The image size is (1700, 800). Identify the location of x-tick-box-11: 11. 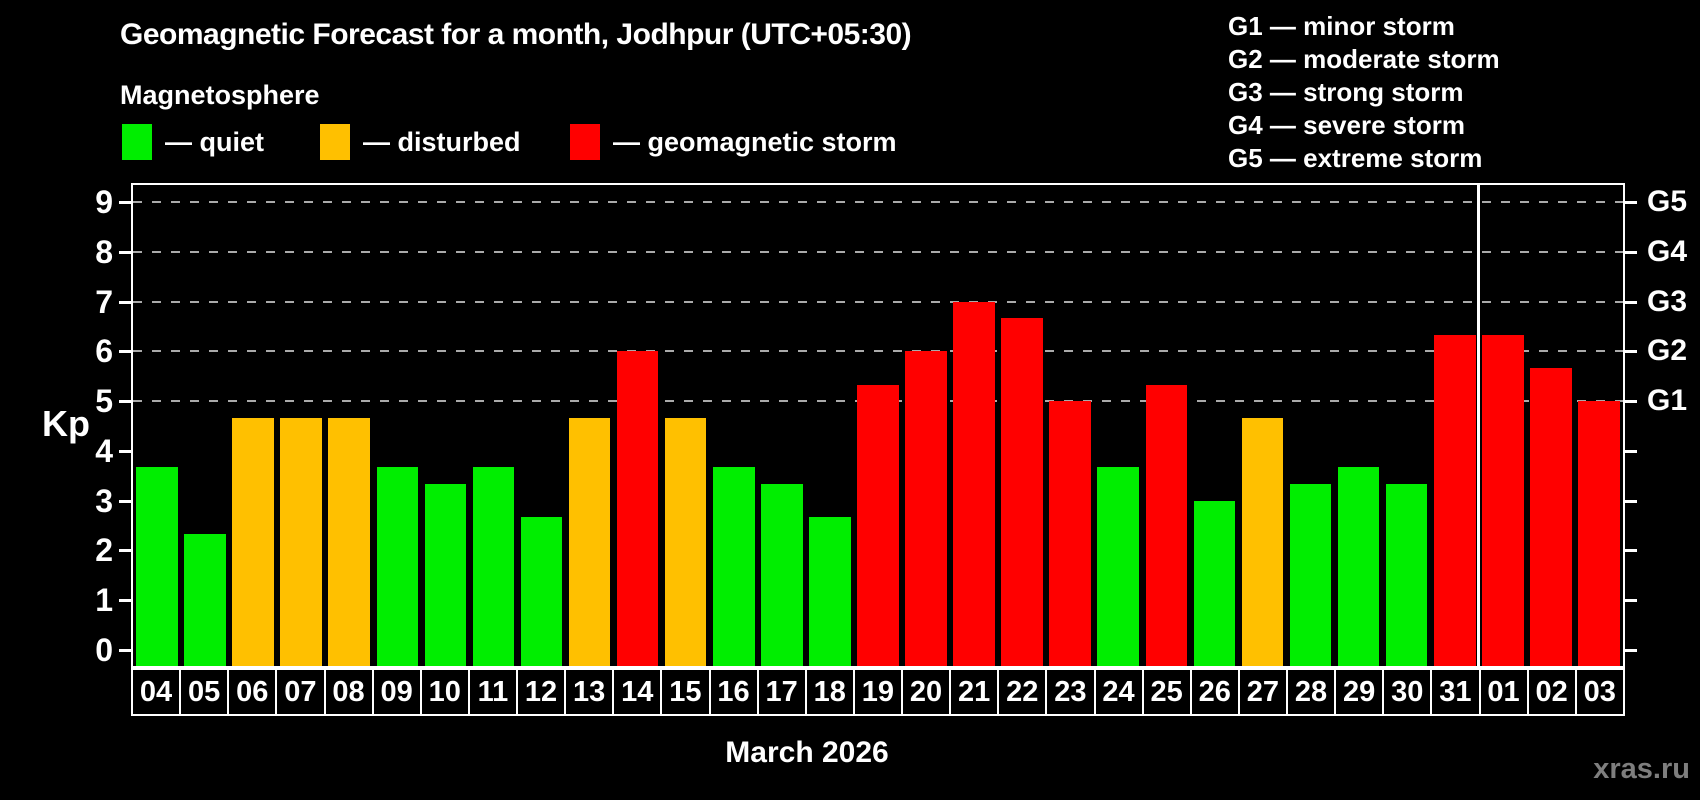
(492, 692).